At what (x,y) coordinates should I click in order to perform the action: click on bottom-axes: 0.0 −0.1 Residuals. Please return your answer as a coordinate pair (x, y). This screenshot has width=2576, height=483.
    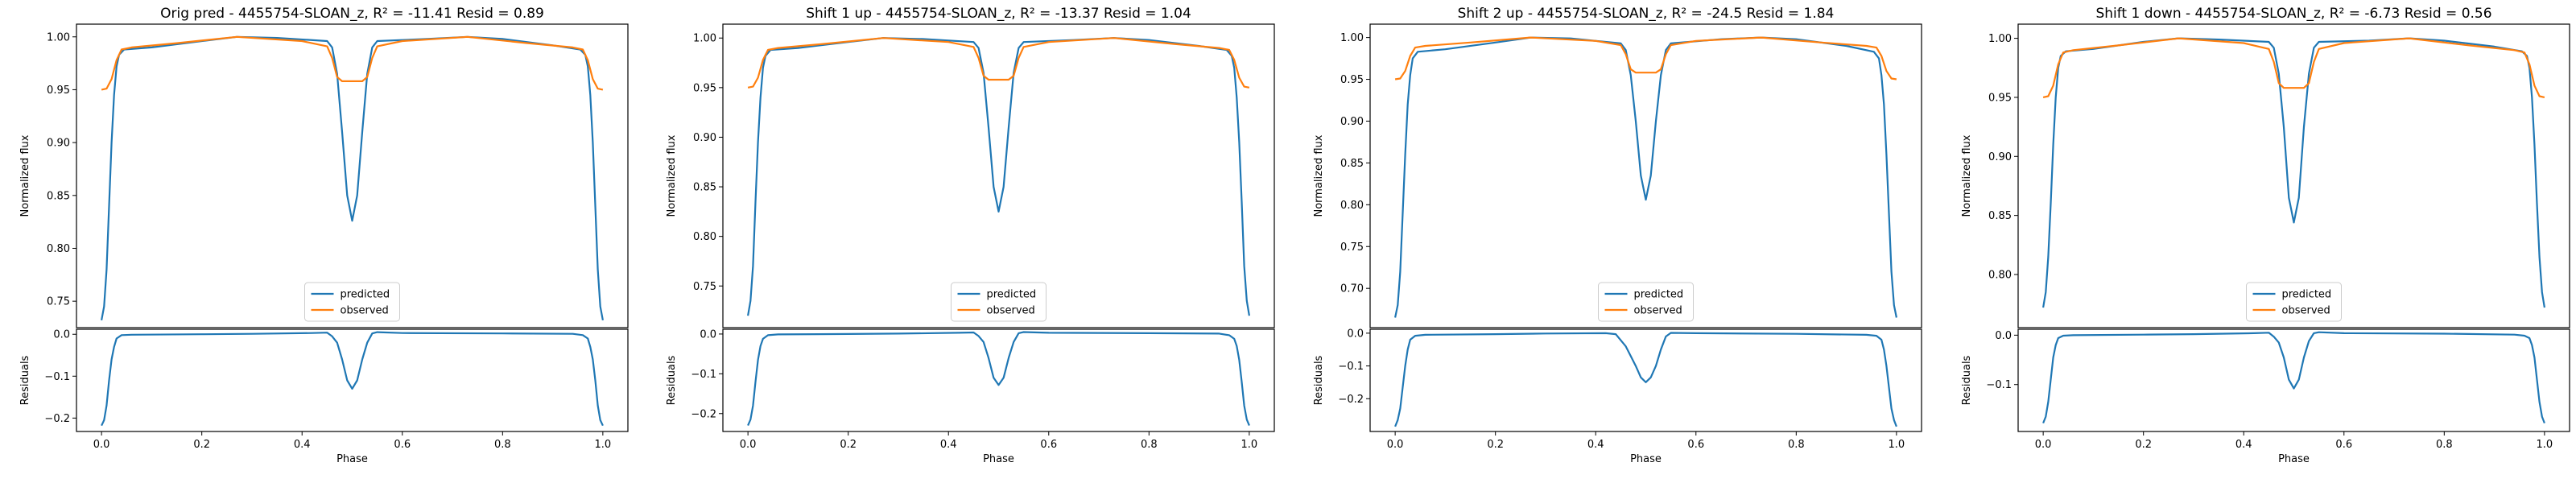
    Looking at the image, I should click on (2265, 380).